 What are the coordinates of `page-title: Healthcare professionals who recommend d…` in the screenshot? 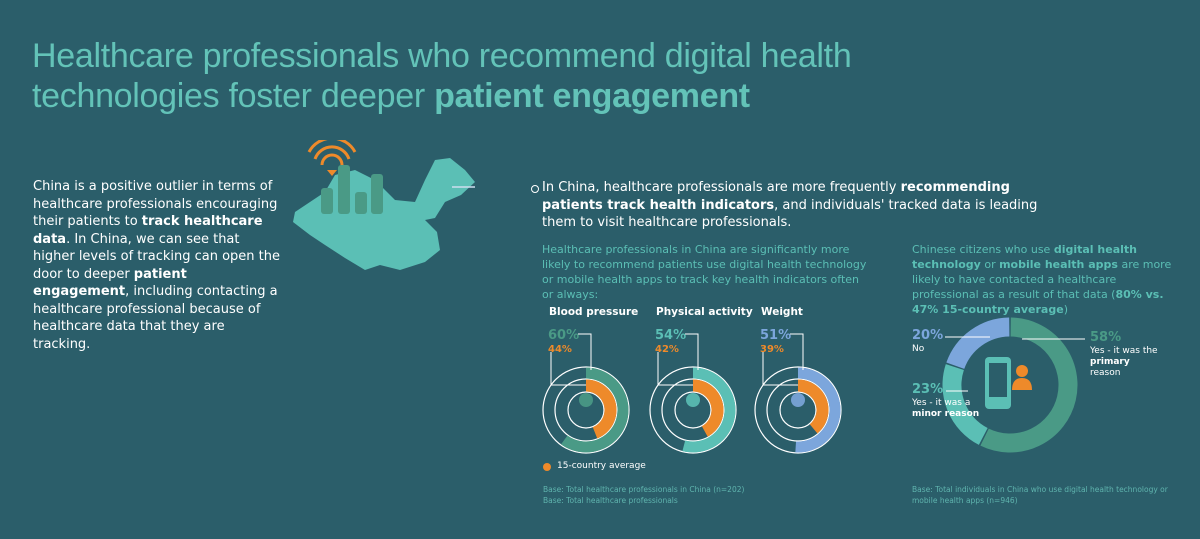 It's located at (442, 76).